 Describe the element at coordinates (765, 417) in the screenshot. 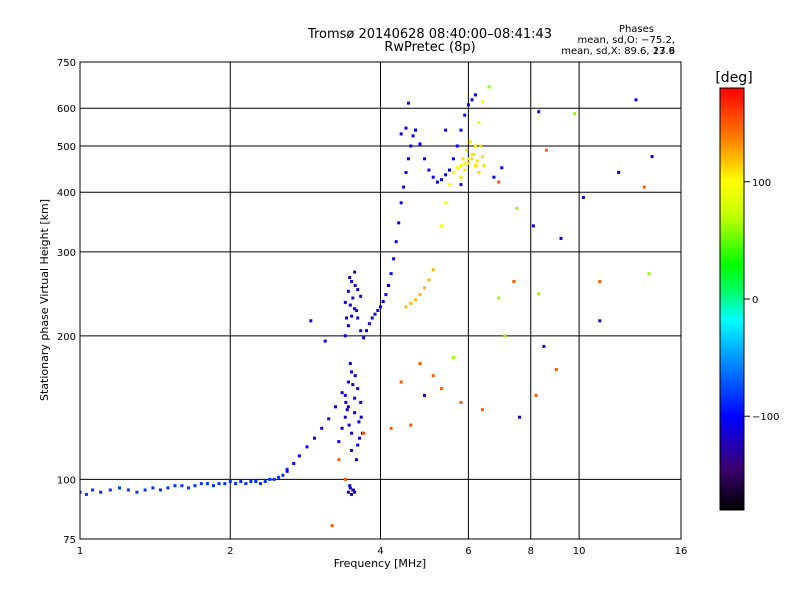

I see `colorbar-tick-label: −100` at that location.